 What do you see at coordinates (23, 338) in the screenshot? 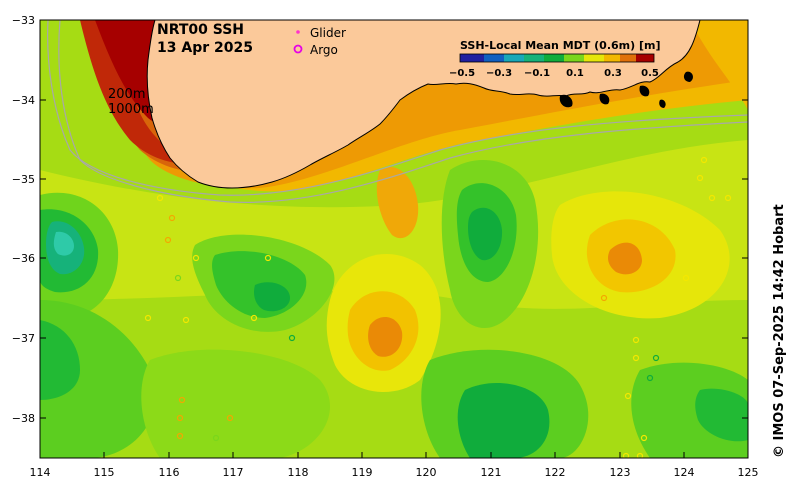
I see `y-tick-label: −37` at bounding box center [23, 338].